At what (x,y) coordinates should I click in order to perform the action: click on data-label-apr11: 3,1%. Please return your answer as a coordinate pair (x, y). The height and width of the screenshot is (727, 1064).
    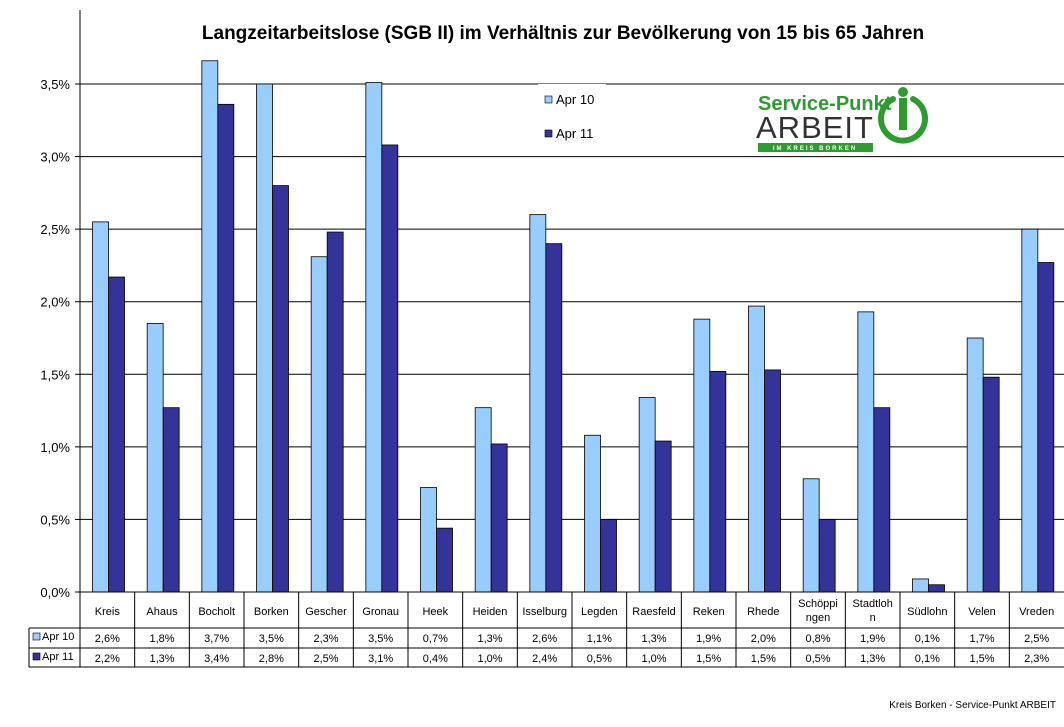
    Looking at the image, I should click on (380, 659).